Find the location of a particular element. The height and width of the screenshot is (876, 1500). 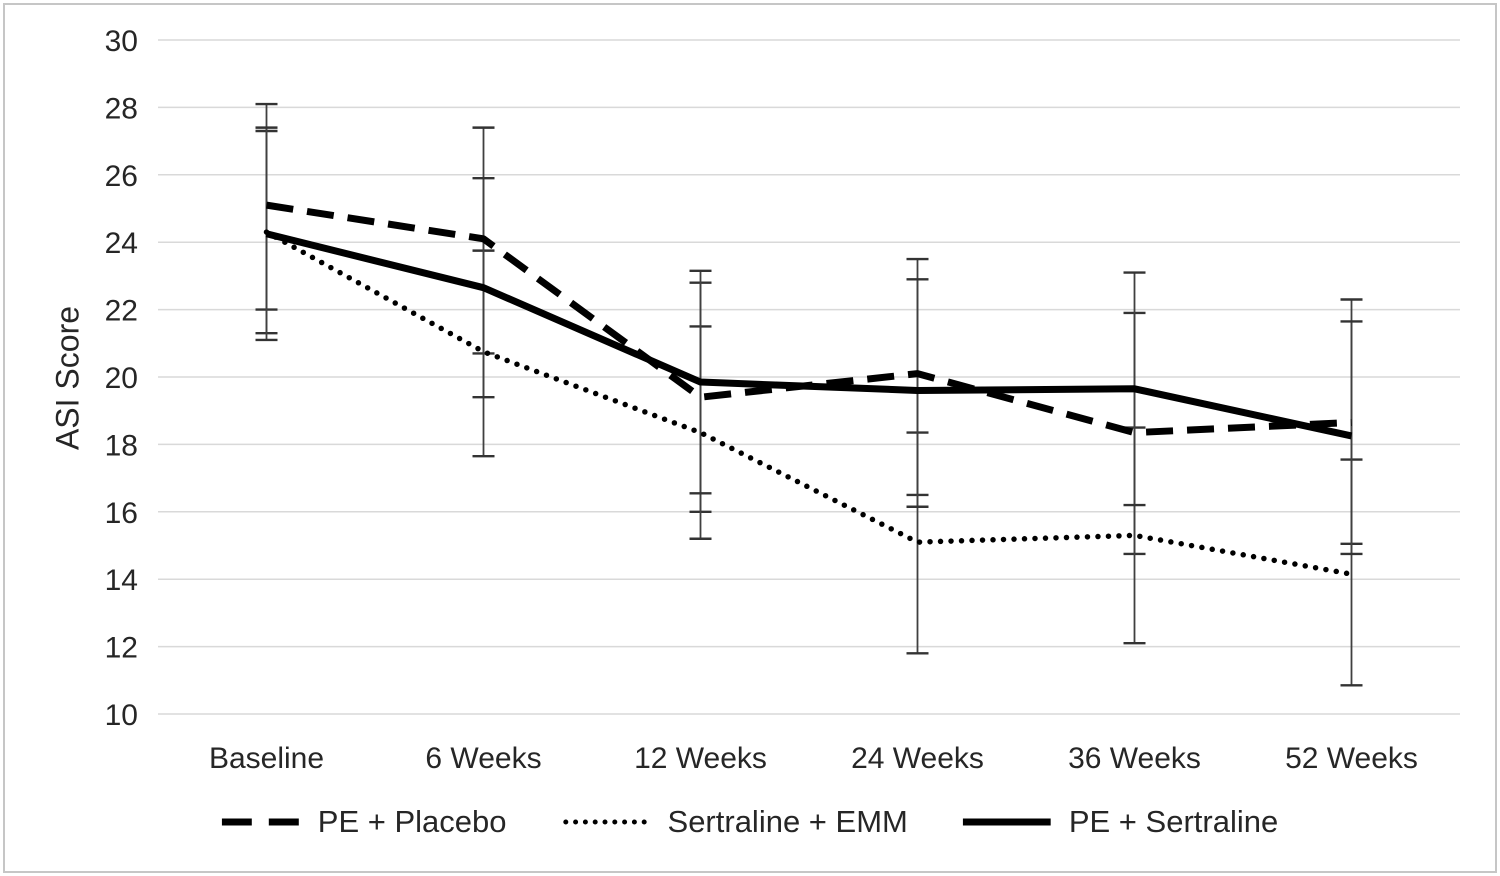

legend-item-pe-placebo: PE + Placebo is located at coordinates (364, 822).